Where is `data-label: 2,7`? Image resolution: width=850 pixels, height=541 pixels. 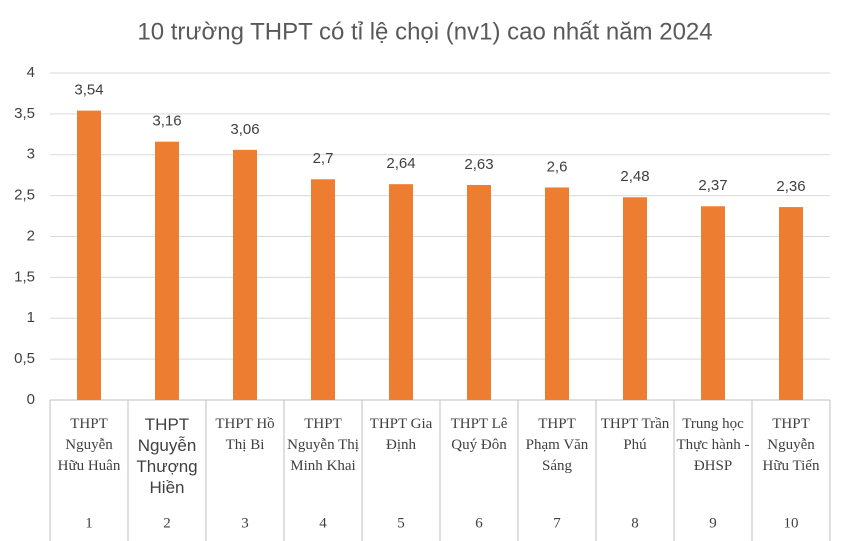
data-label: 2,7 is located at coordinates (323, 158).